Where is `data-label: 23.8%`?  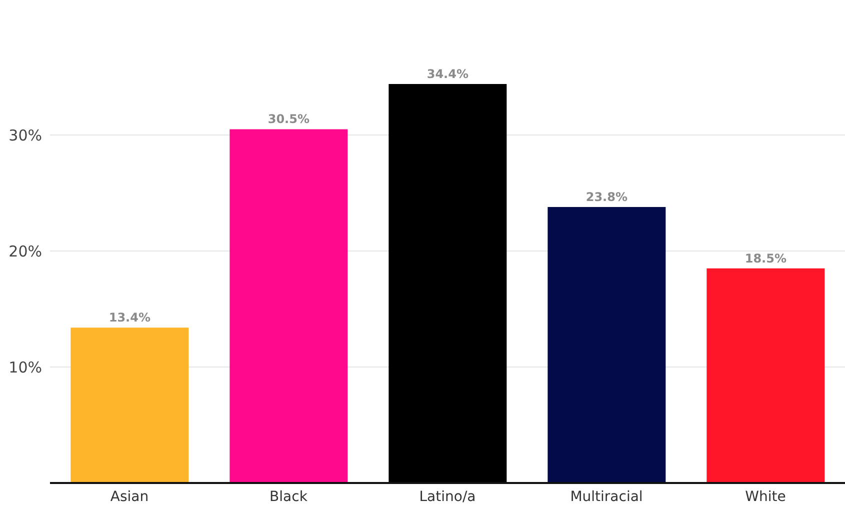 data-label: 23.8% is located at coordinates (607, 197).